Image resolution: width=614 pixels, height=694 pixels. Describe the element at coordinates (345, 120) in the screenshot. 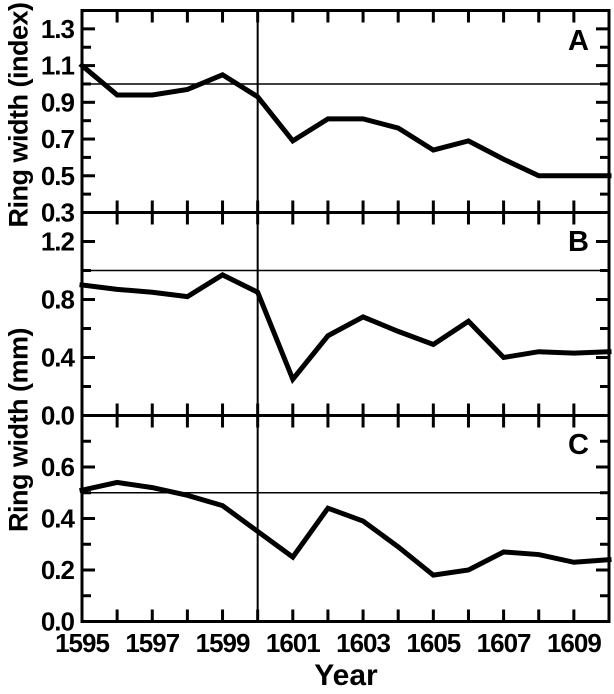

I see `ring-width-series-a` at that location.